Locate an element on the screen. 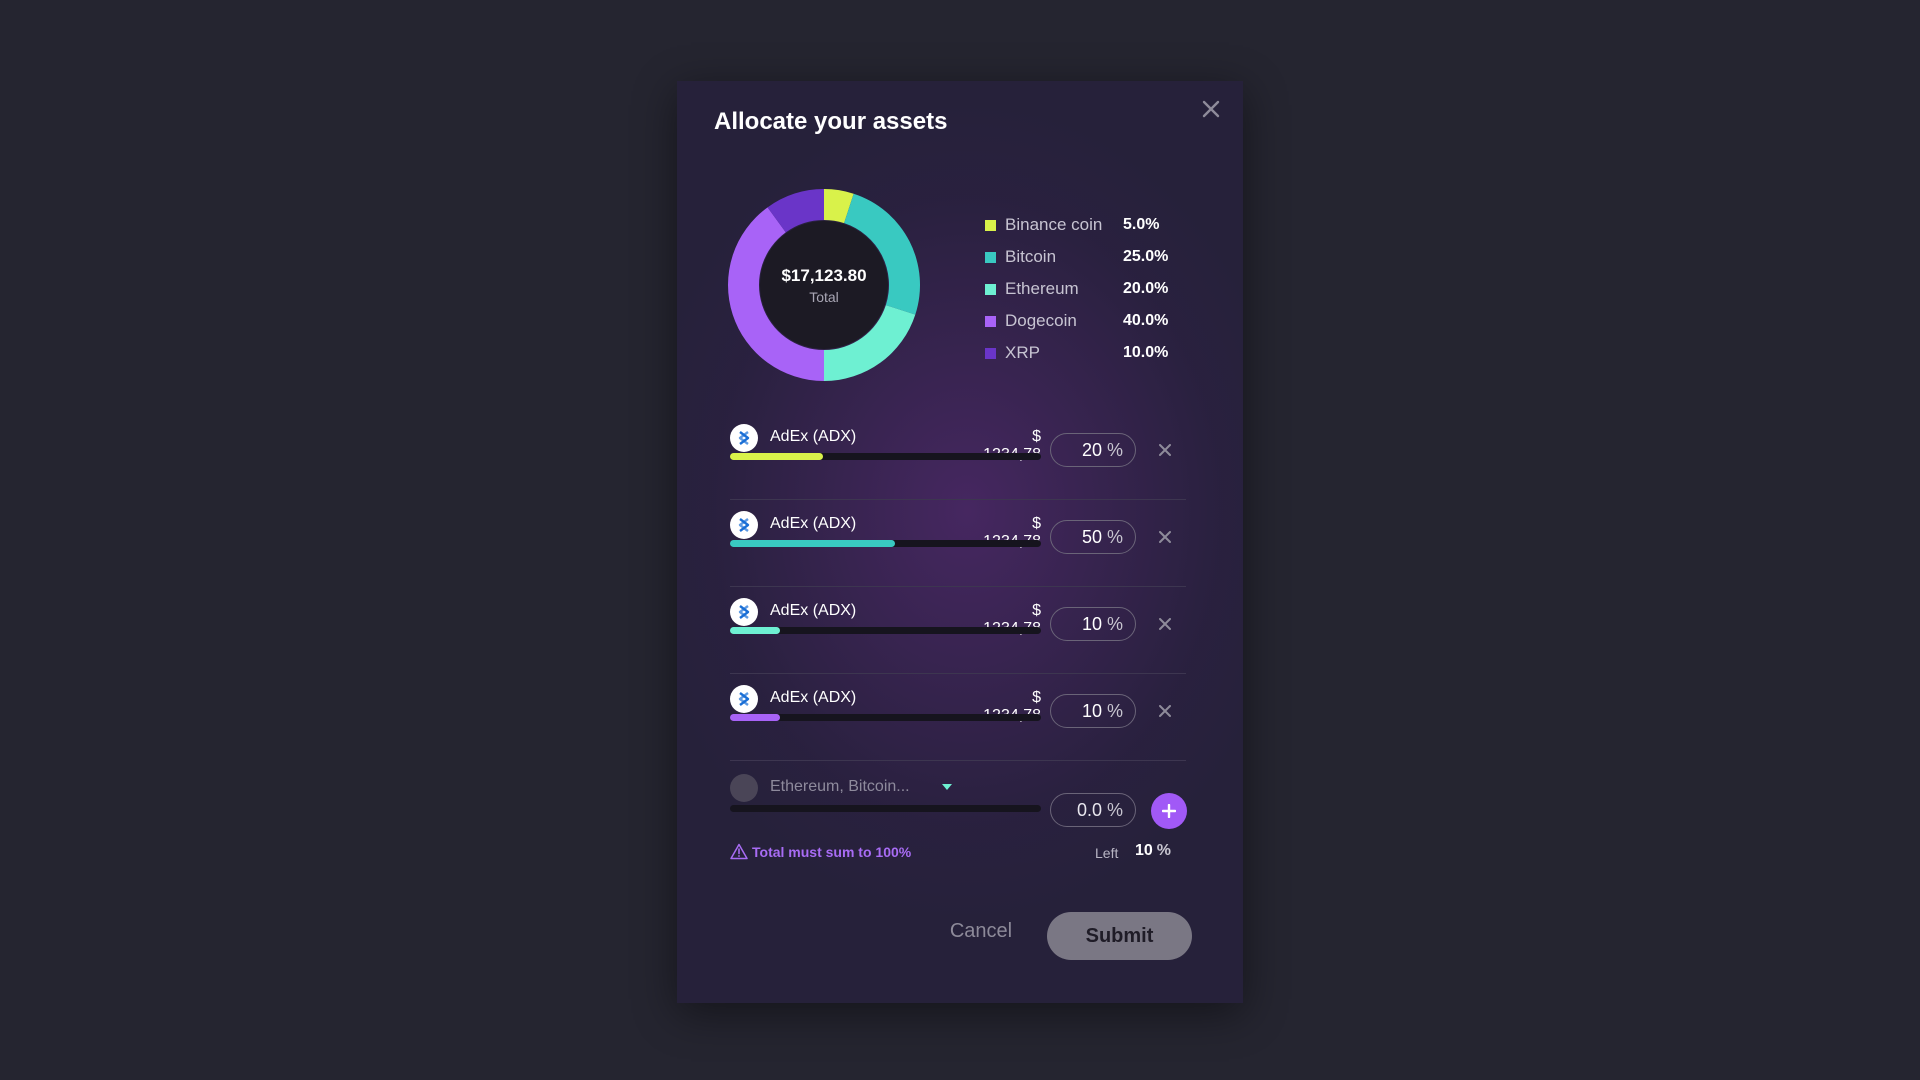 The image size is (1920, 1080). donut-slice-ethereum is located at coordinates (870, 343).